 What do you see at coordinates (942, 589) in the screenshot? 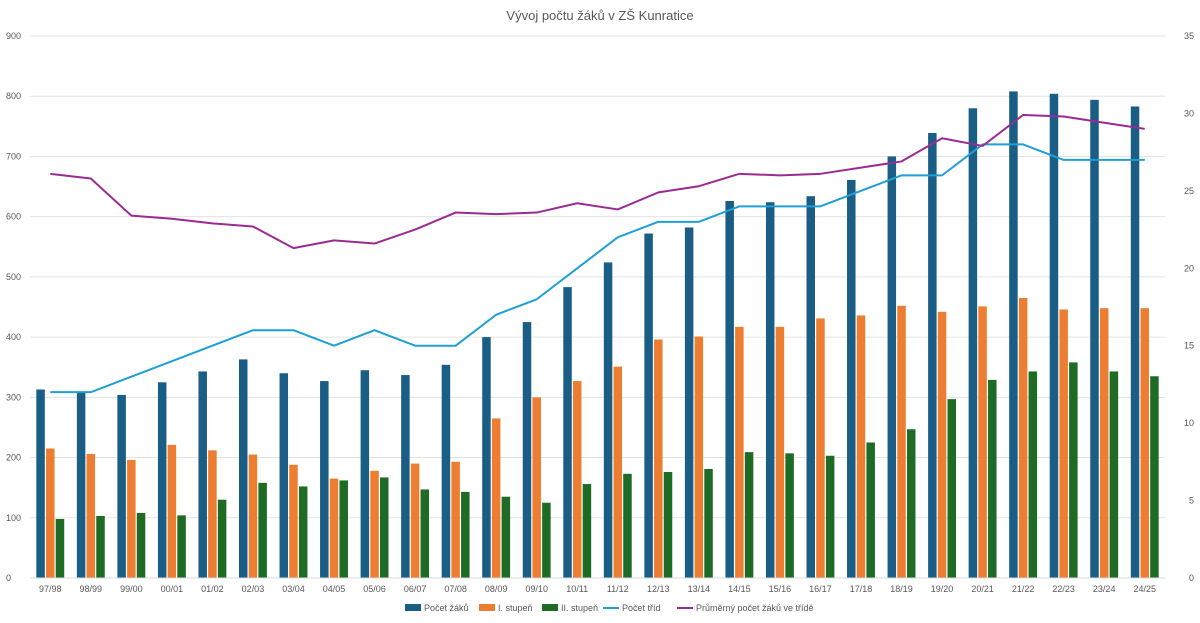
I see `x-tick-label: 19/20` at bounding box center [942, 589].